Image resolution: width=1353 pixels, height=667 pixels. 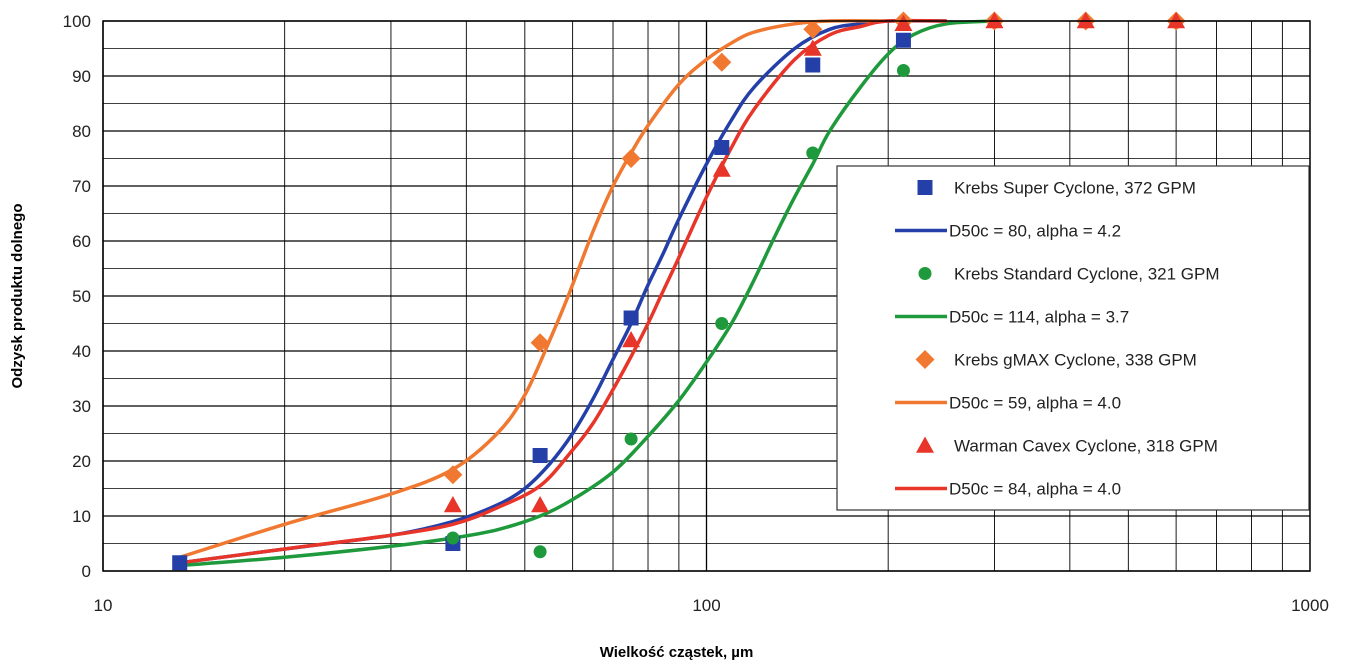 What do you see at coordinates (706, 605) in the screenshot?
I see `x-tick-label: 100` at bounding box center [706, 605].